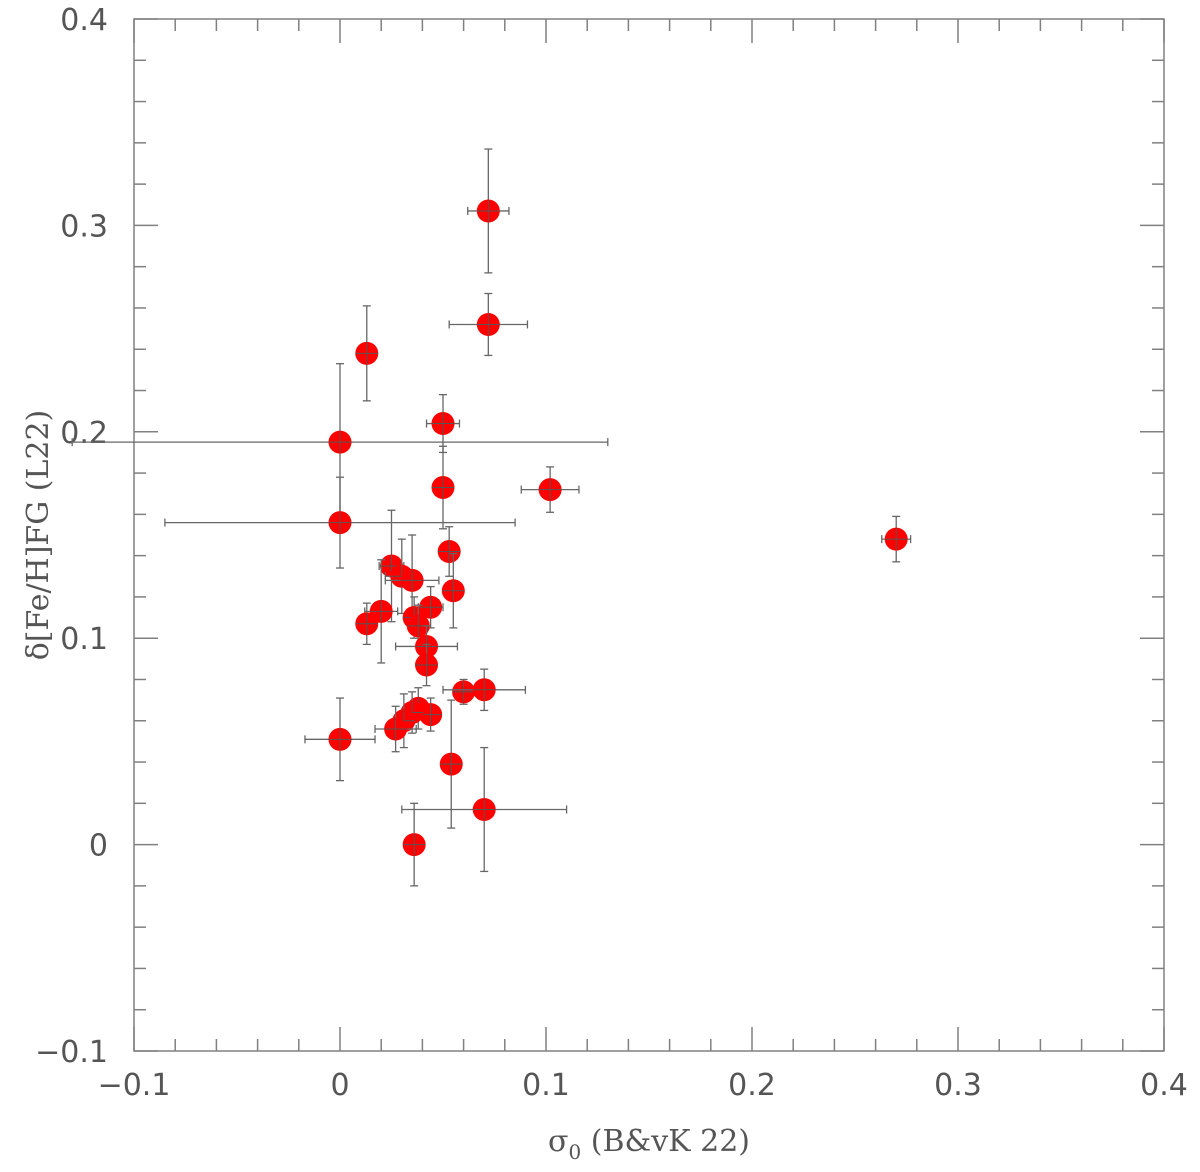 Image resolution: width=1200 pixels, height=1172 pixels. Describe the element at coordinates (339, 1085) in the screenshot. I see `x-tick-label: 0` at that location.